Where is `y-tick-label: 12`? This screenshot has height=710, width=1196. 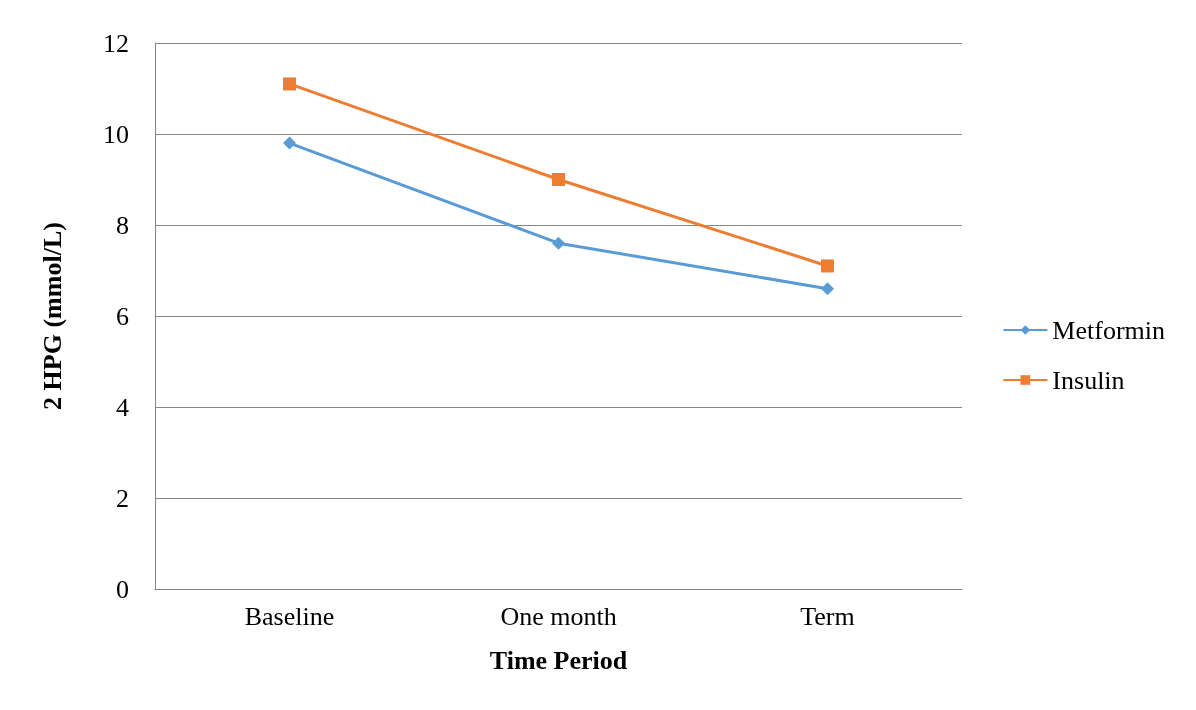 y-tick-label: 12 is located at coordinates (116, 43).